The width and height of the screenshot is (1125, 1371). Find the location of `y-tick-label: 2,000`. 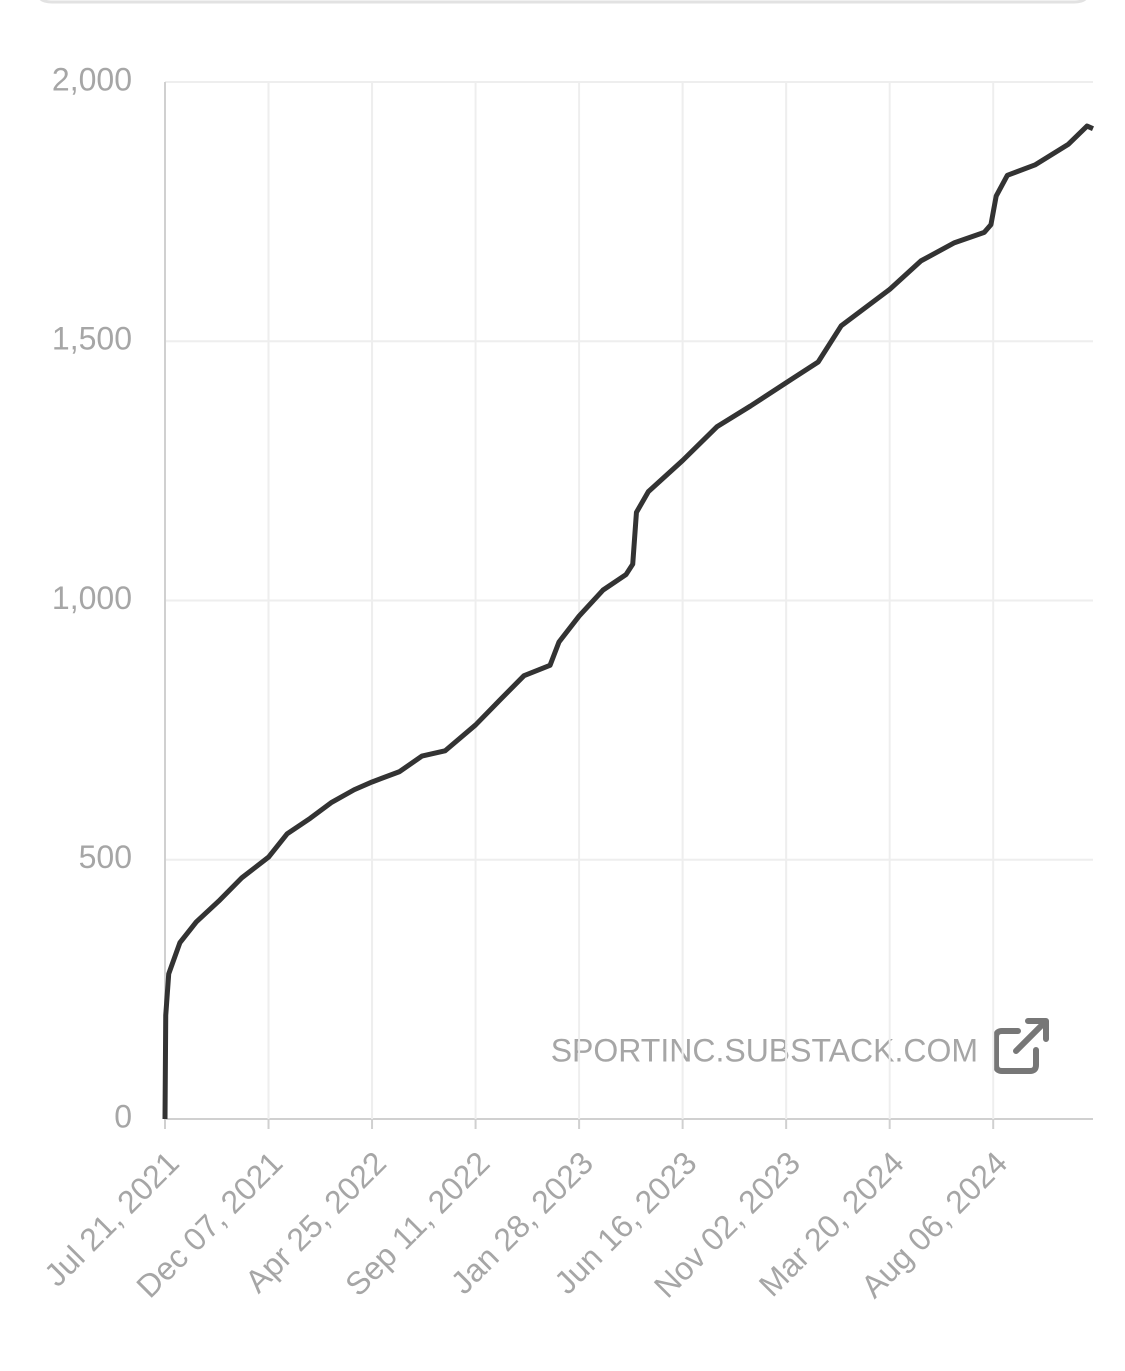

y-tick-label: 2,000 is located at coordinates (92, 79).